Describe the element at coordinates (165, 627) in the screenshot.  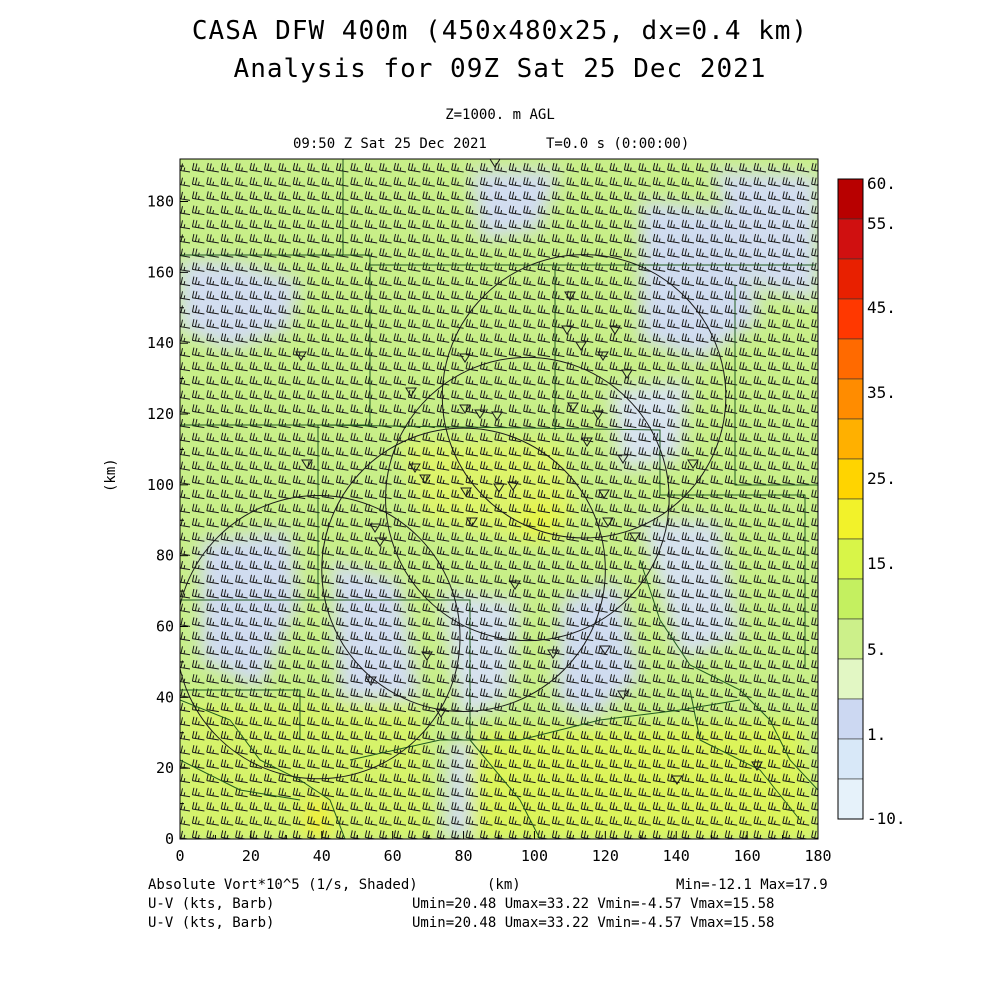
I see `y-tick-label: 60` at that location.